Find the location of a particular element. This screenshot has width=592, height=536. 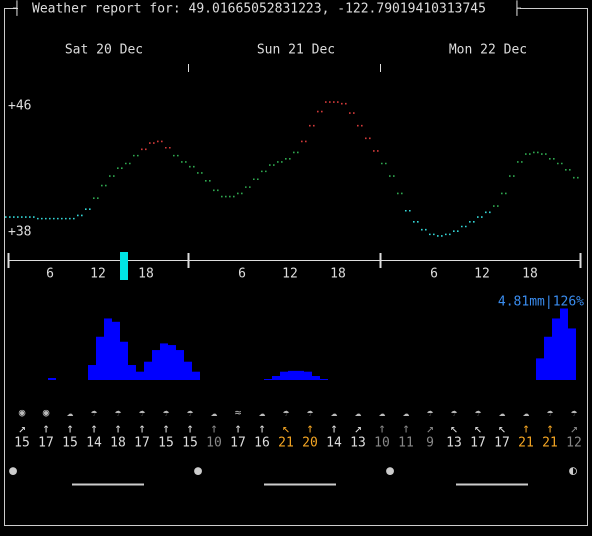

title-bracket: ┤ is located at coordinates (16, 8).